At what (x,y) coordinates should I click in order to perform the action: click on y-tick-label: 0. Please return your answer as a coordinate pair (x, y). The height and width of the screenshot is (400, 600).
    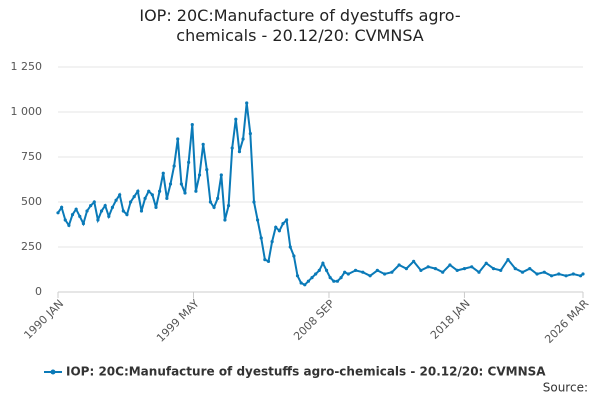
    Looking at the image, I should click on (38, 291).